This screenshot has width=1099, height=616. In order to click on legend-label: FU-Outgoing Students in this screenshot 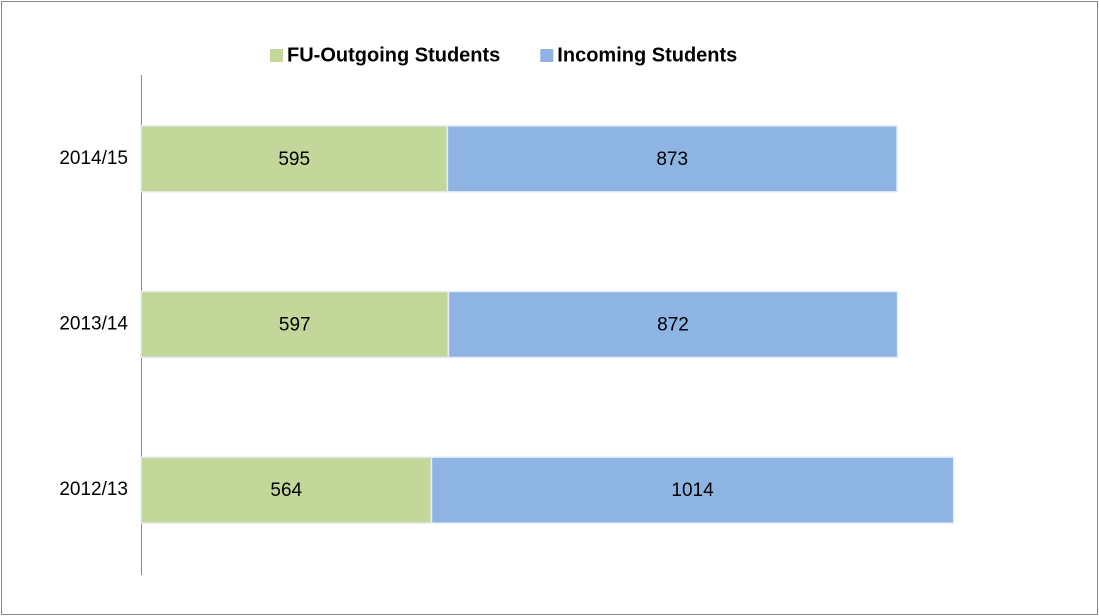, I will do `click(393, 55)`.